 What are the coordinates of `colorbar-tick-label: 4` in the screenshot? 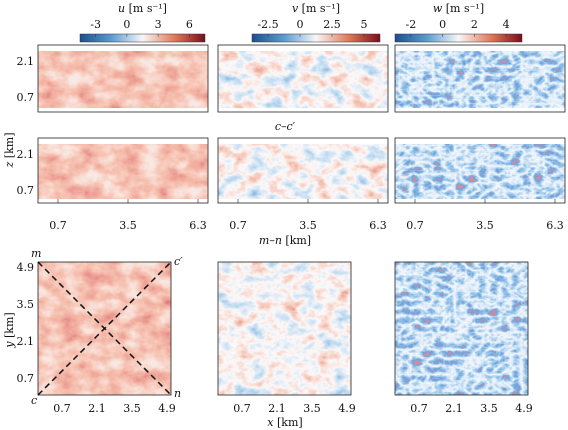 It's located at (506, 24).